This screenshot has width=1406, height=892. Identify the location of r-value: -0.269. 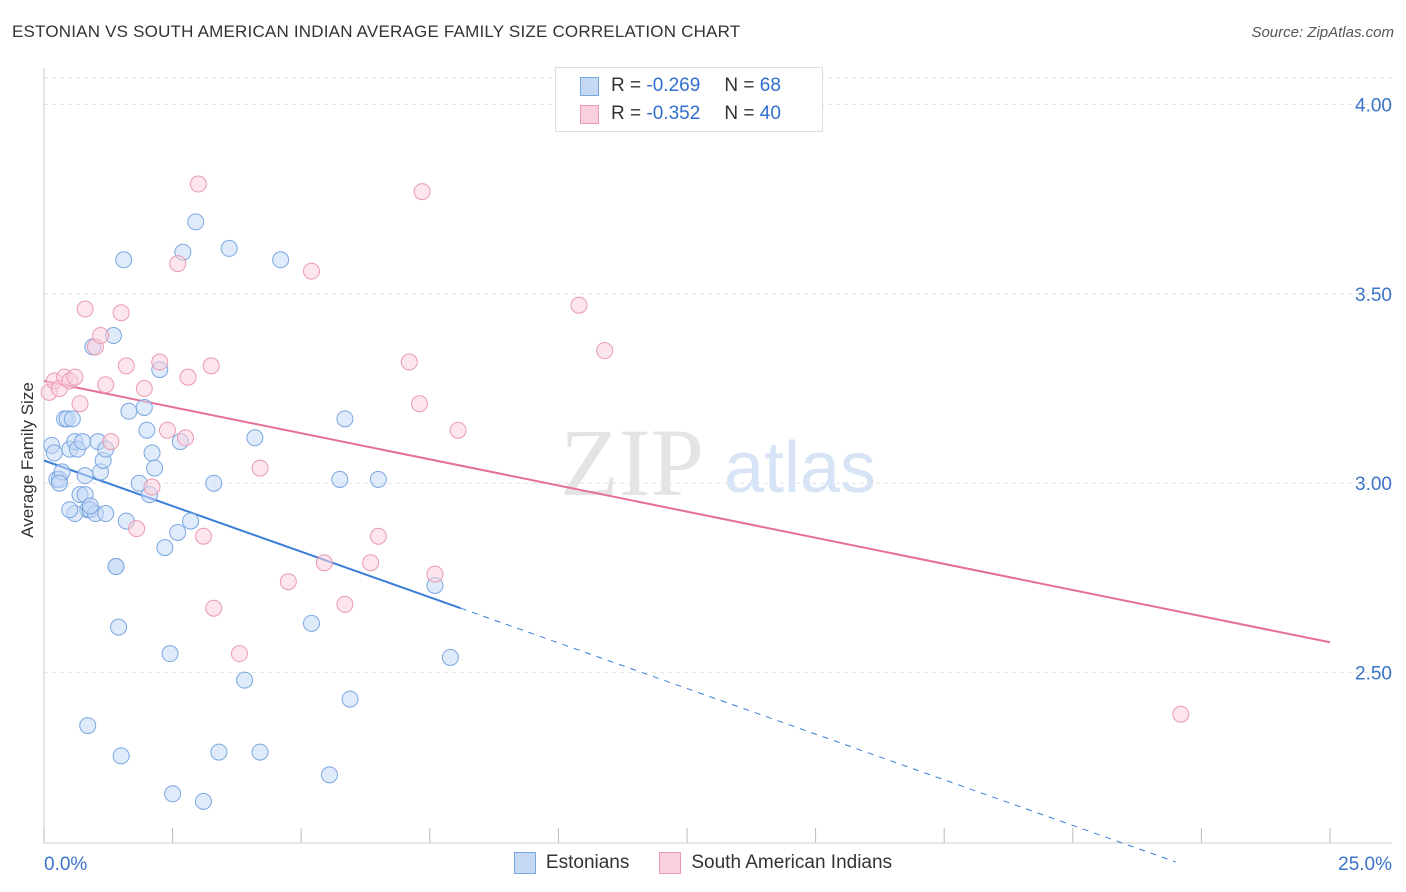
(673, 85).